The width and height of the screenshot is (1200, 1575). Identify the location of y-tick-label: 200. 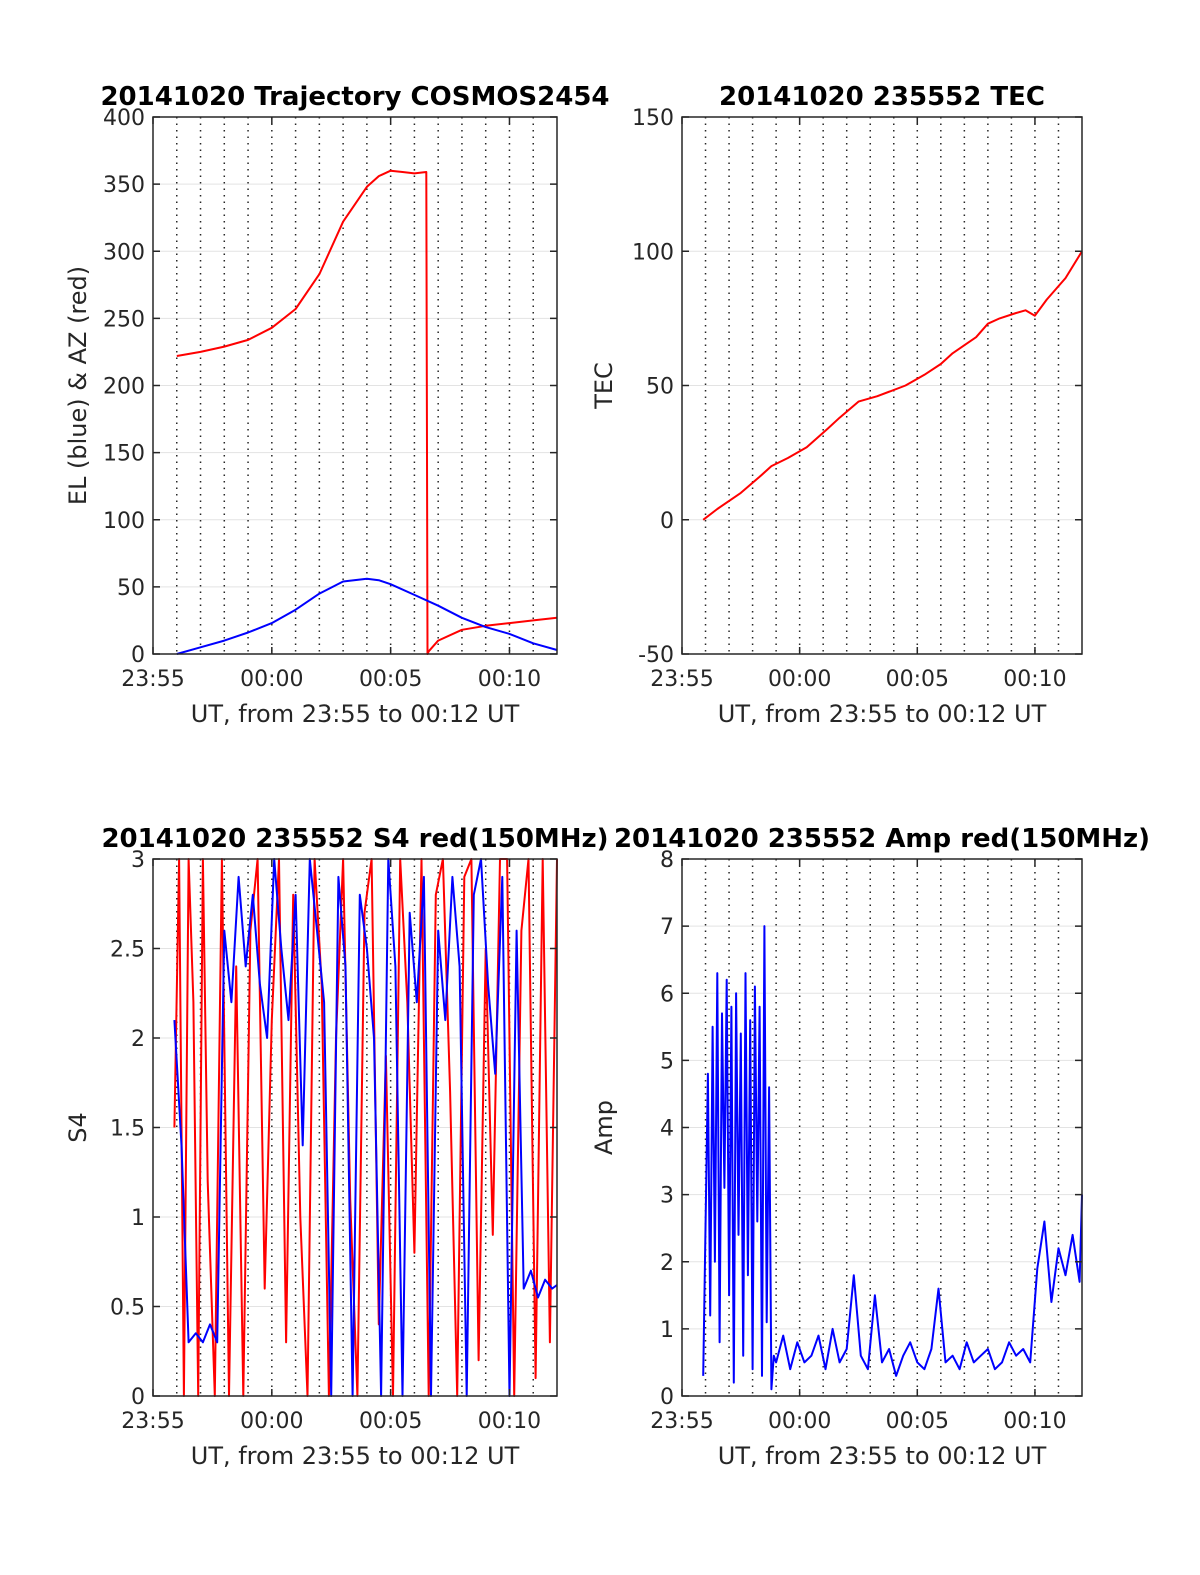
(124, 387).